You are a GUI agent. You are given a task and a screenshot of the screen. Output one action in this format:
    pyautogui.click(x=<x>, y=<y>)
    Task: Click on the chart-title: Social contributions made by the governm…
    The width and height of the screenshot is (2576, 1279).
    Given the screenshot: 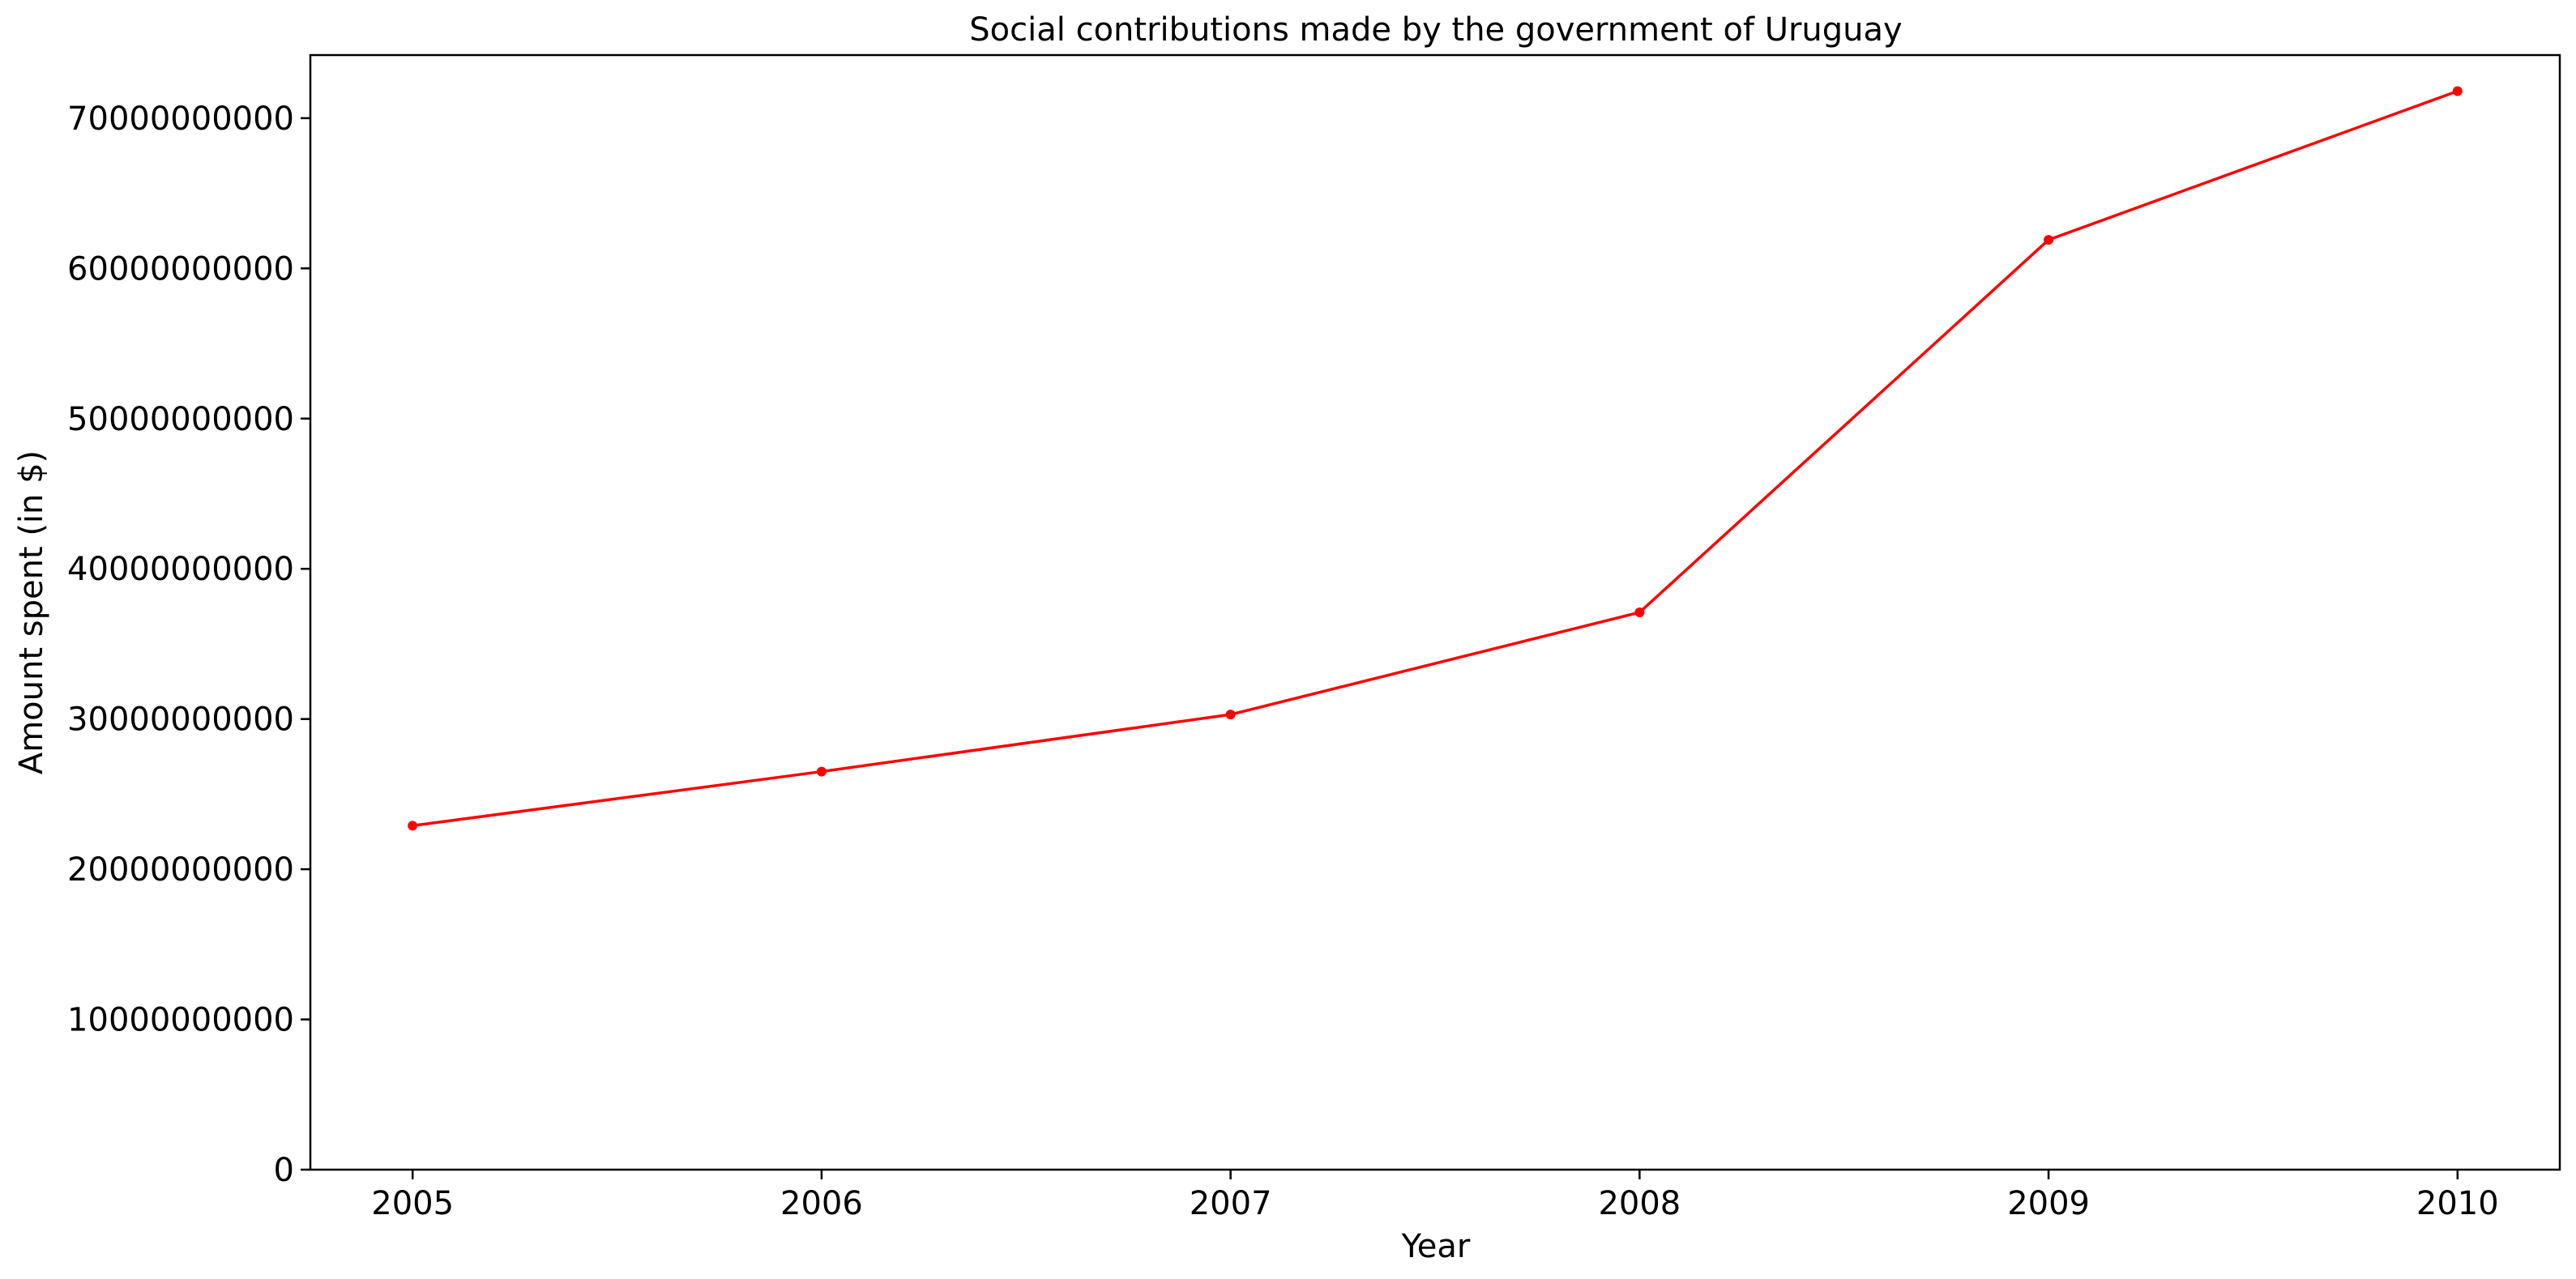 What is the action you would take?
    pyautogui.click(x=1435, y=30)
    